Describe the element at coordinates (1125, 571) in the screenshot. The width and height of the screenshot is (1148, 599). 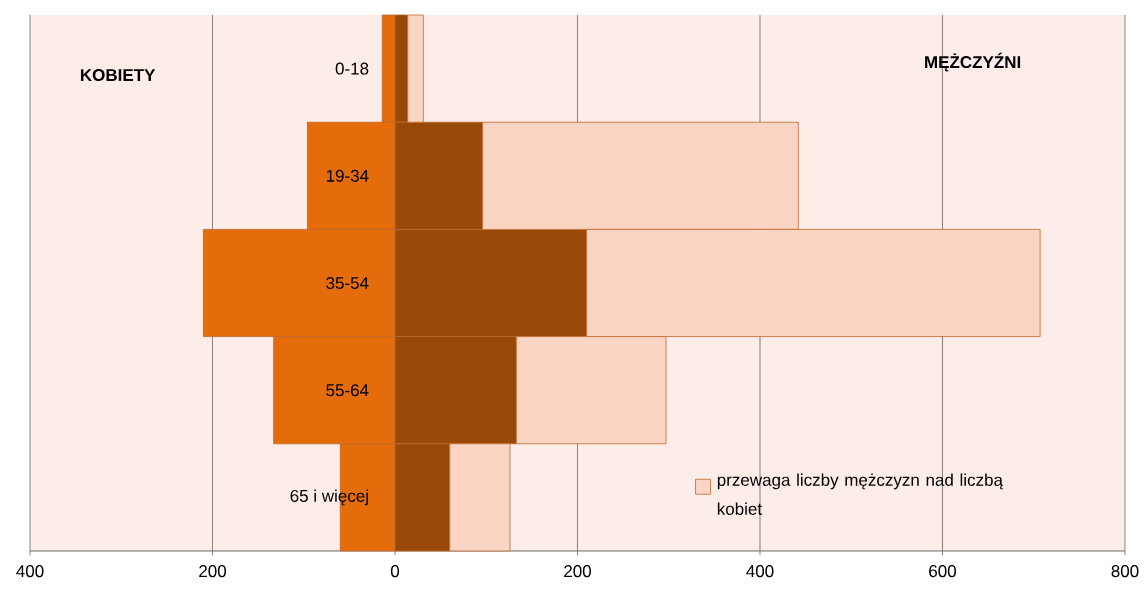
I see `x-tick-label: 800` at that location.